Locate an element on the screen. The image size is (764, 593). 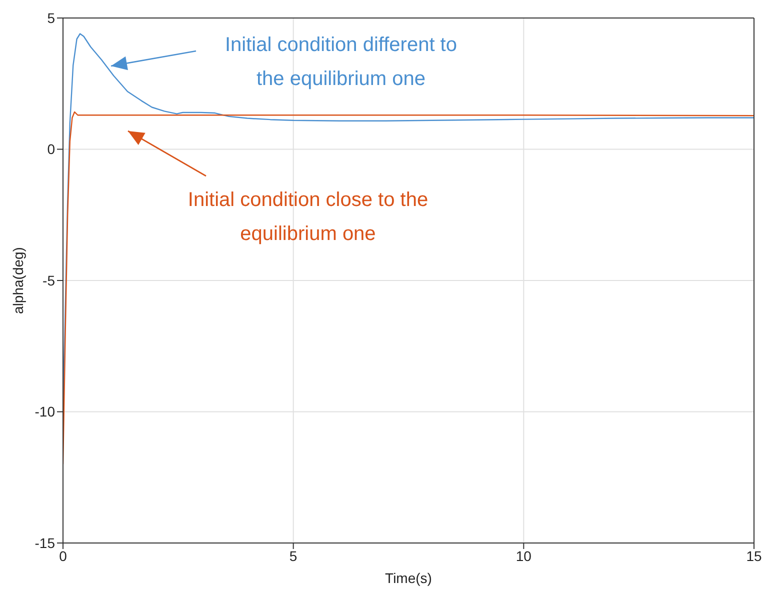
y-tick-label: -10 is located at coordinates (45, 412).